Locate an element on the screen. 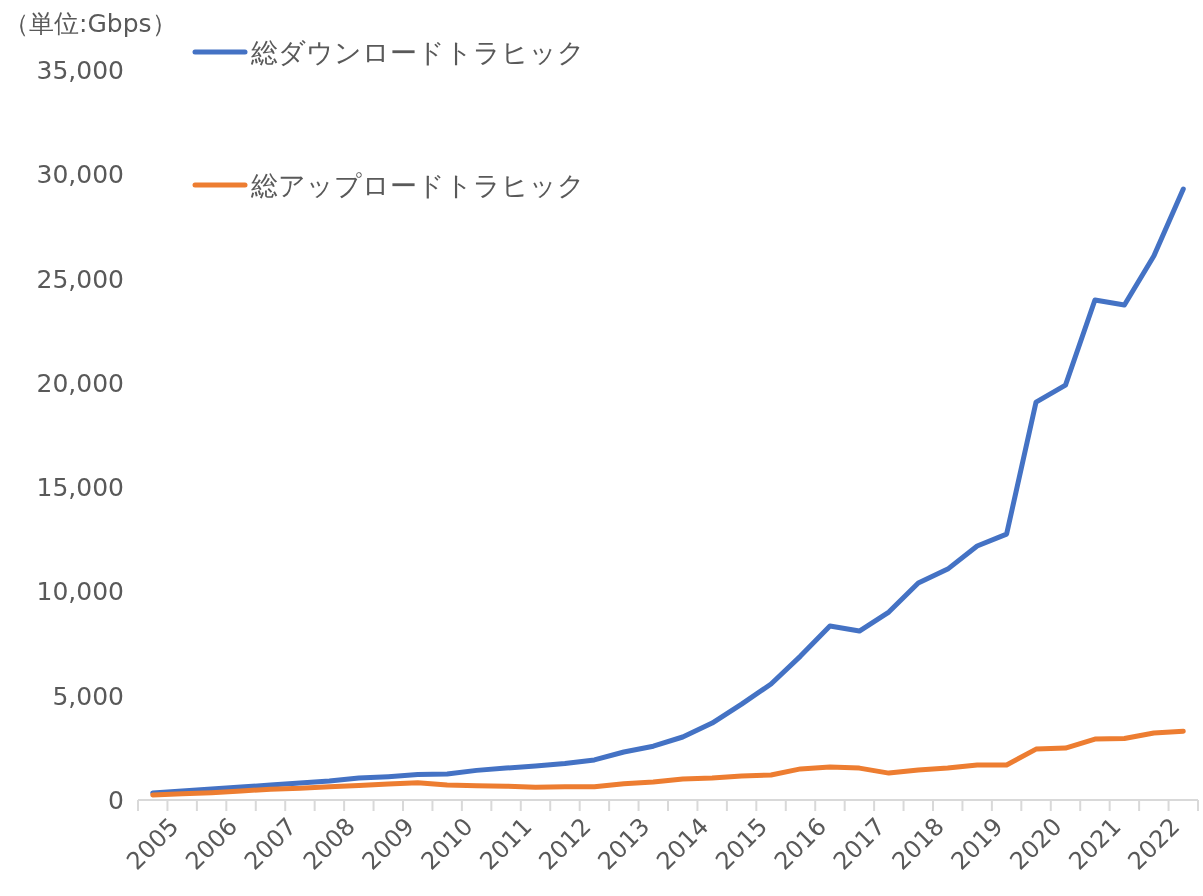  y-tick-label: 0 is located at coordinates (116, 800).